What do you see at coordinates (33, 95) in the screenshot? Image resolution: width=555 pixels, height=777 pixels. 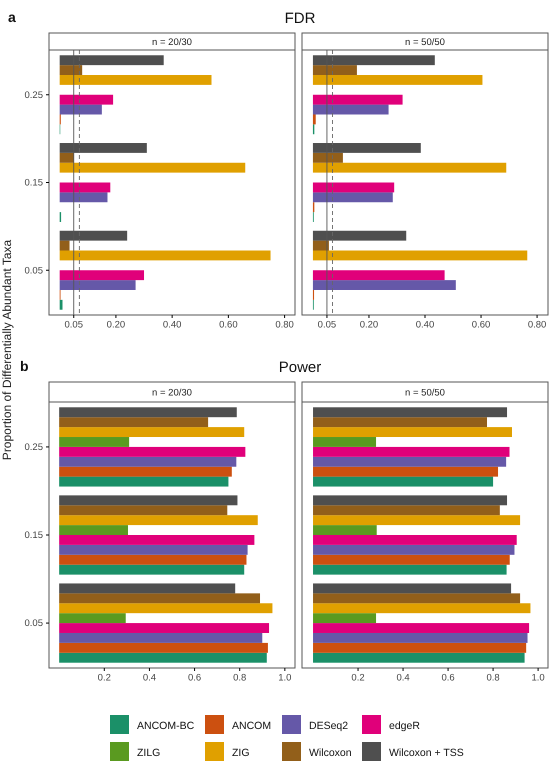 I see `y-tick-label: 0.25` at bounding box center [33, 95].